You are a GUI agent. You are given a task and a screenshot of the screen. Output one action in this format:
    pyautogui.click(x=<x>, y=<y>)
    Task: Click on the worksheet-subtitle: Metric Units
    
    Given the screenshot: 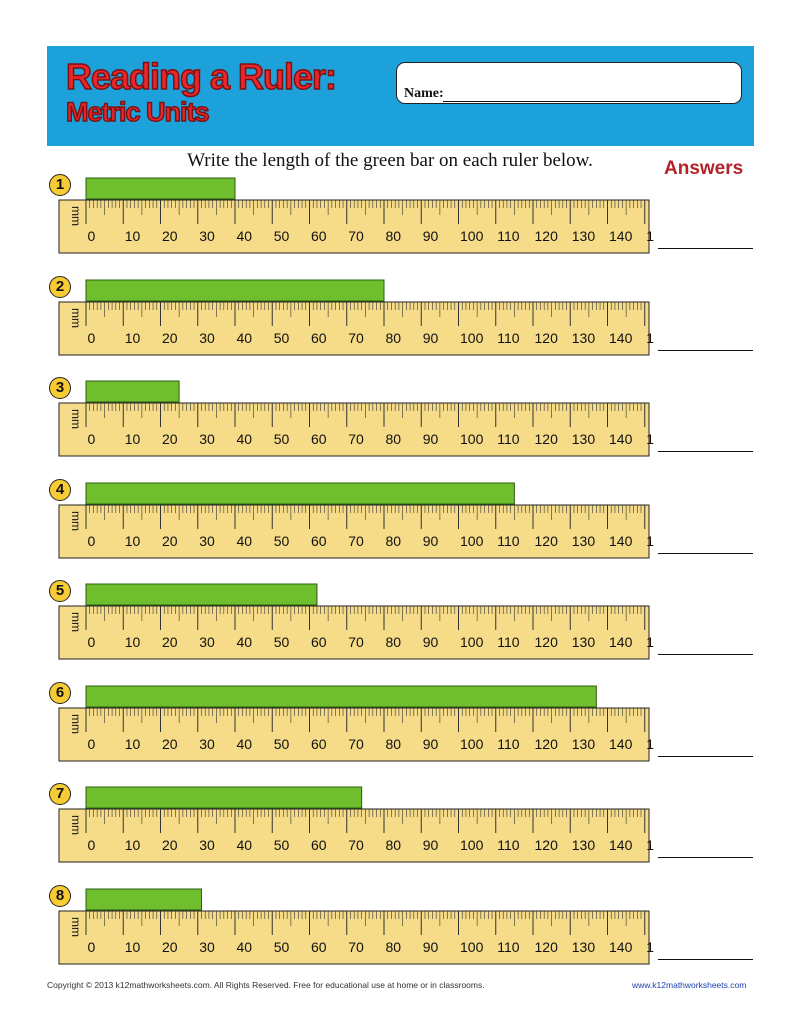 What is the action you would take?
    pyautogui.click(x=137, y=112)
    